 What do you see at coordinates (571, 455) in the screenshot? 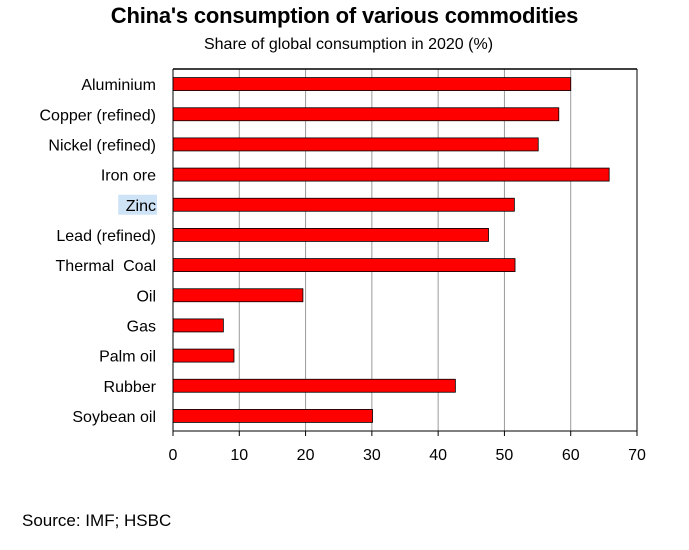
I see `x-tick-label: 60` at bounding box center [571, 455].